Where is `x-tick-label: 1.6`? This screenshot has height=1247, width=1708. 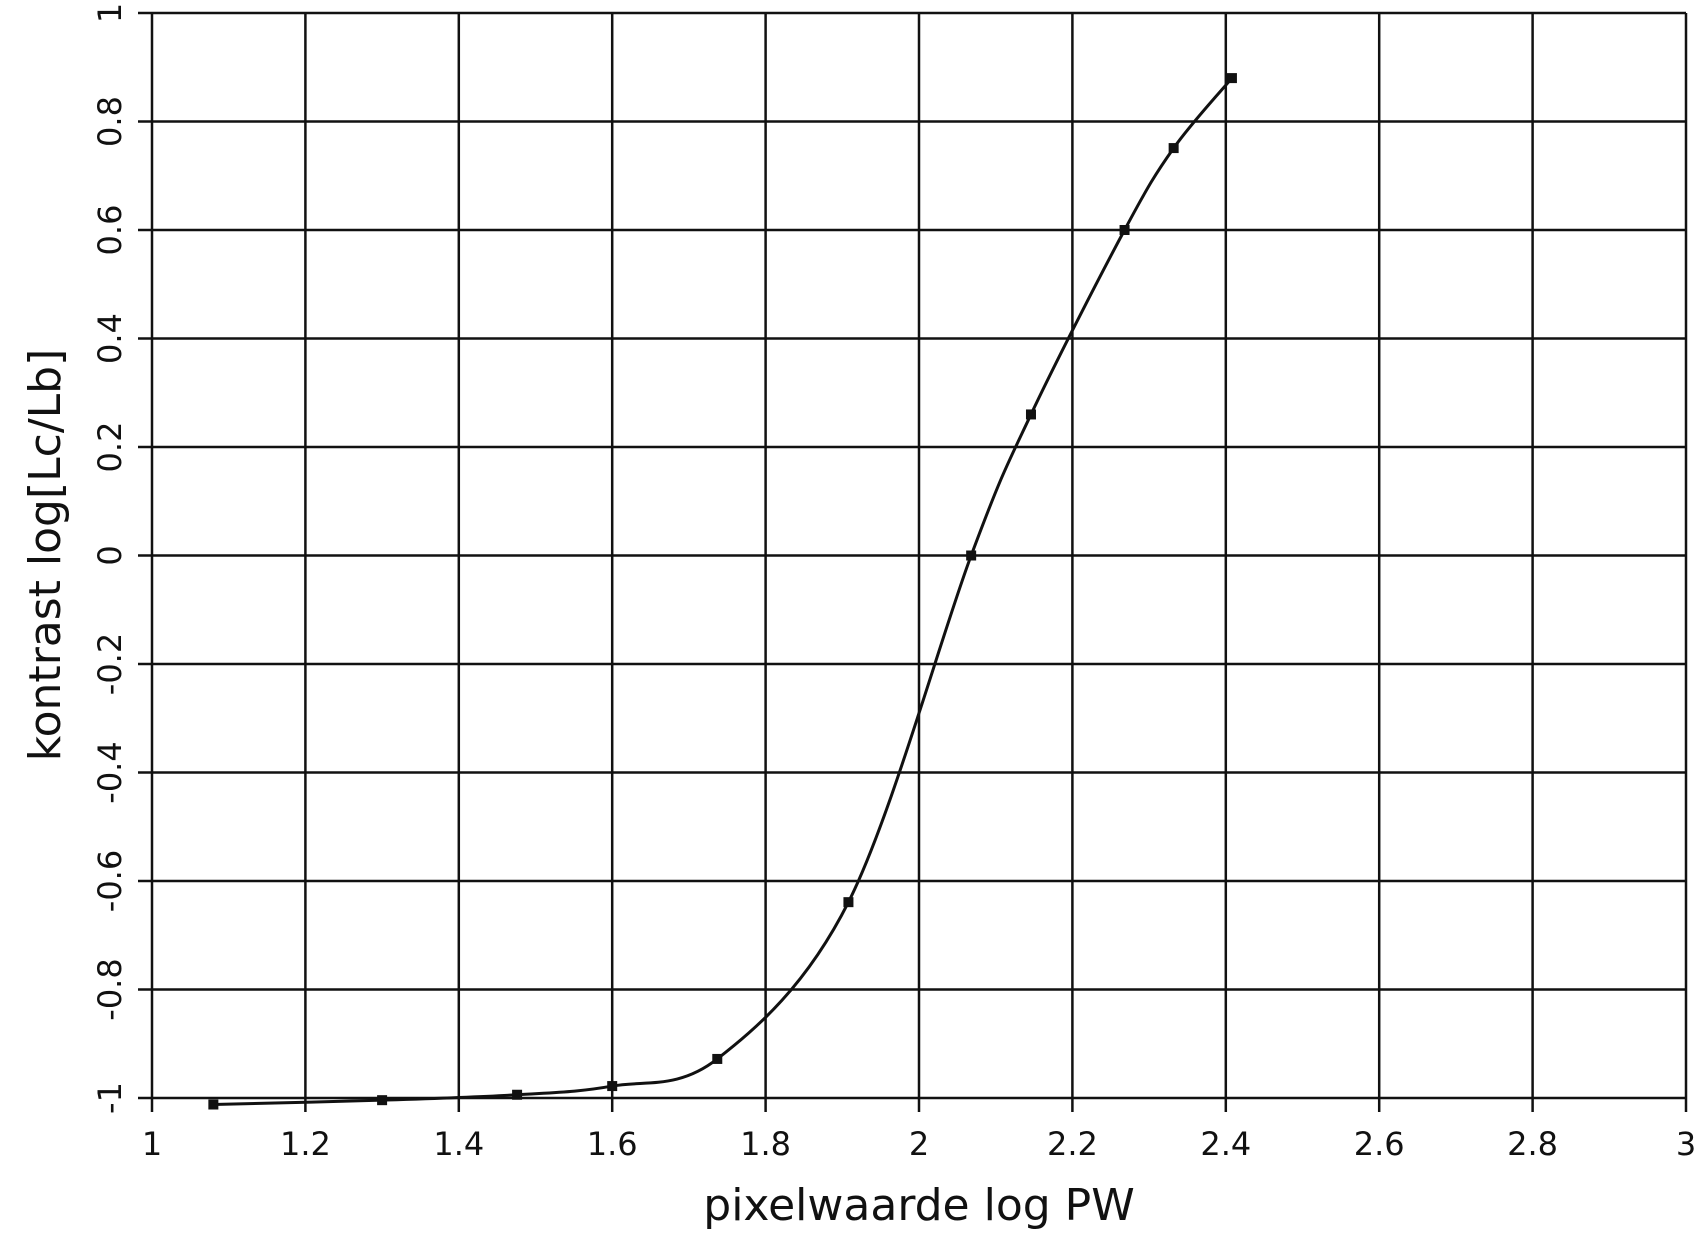
x-tick-label: 1.6 is located at coordinates (612, 1144).